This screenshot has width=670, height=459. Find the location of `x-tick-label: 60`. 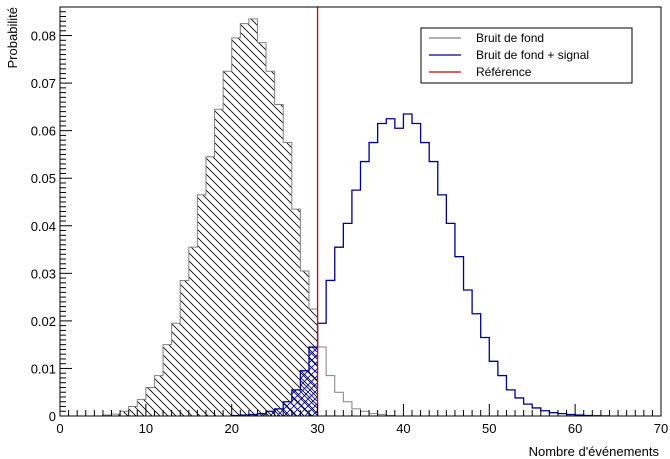

x-tick-label: 60 is located at coordinates (575, 428).